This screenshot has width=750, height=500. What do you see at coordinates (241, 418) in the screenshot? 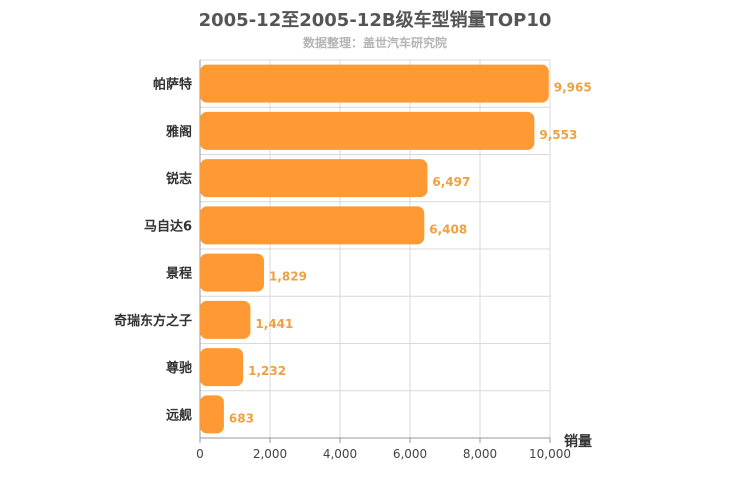
I see `data-label: 683` at bounding box center [241, 418].